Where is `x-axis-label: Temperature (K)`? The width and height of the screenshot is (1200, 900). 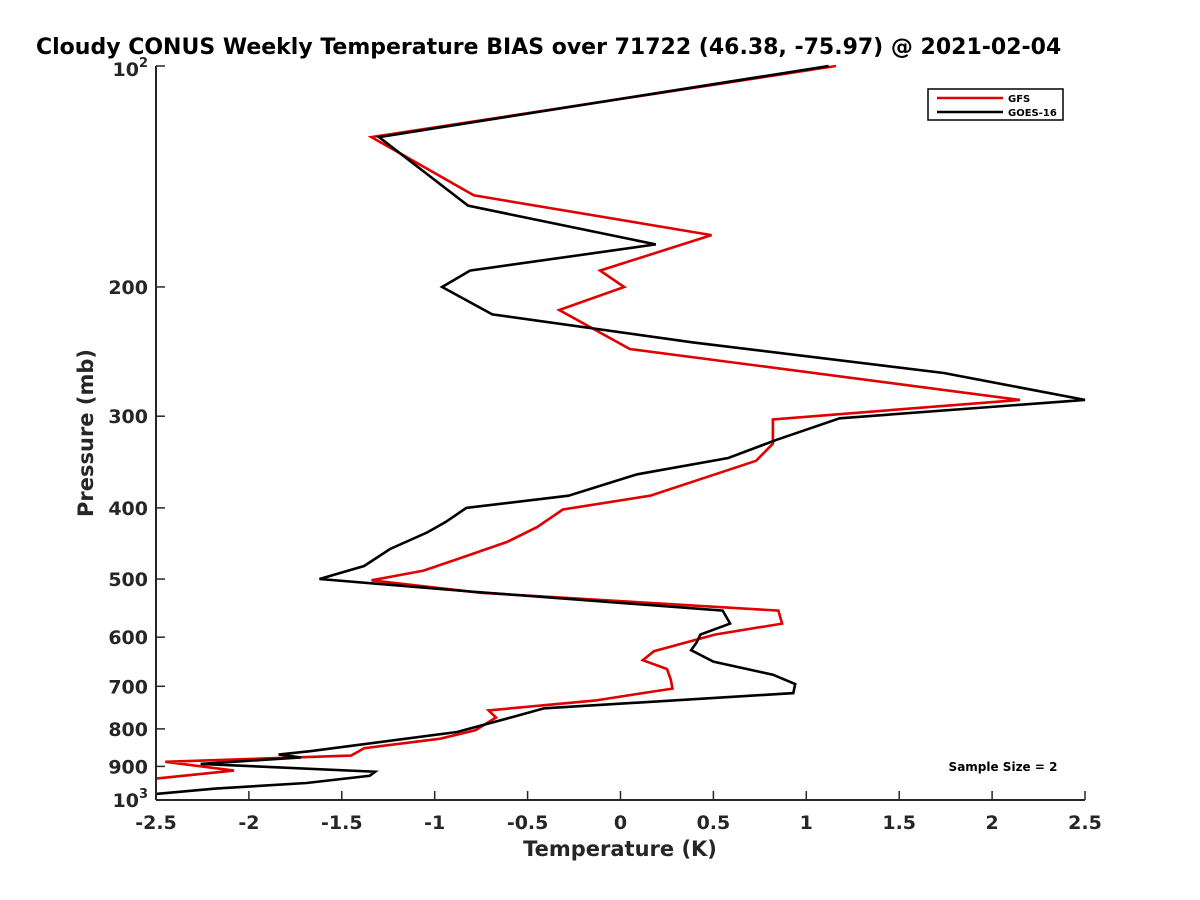 x-axis-label: Temperature (K) is located at coordinates (620, 849).